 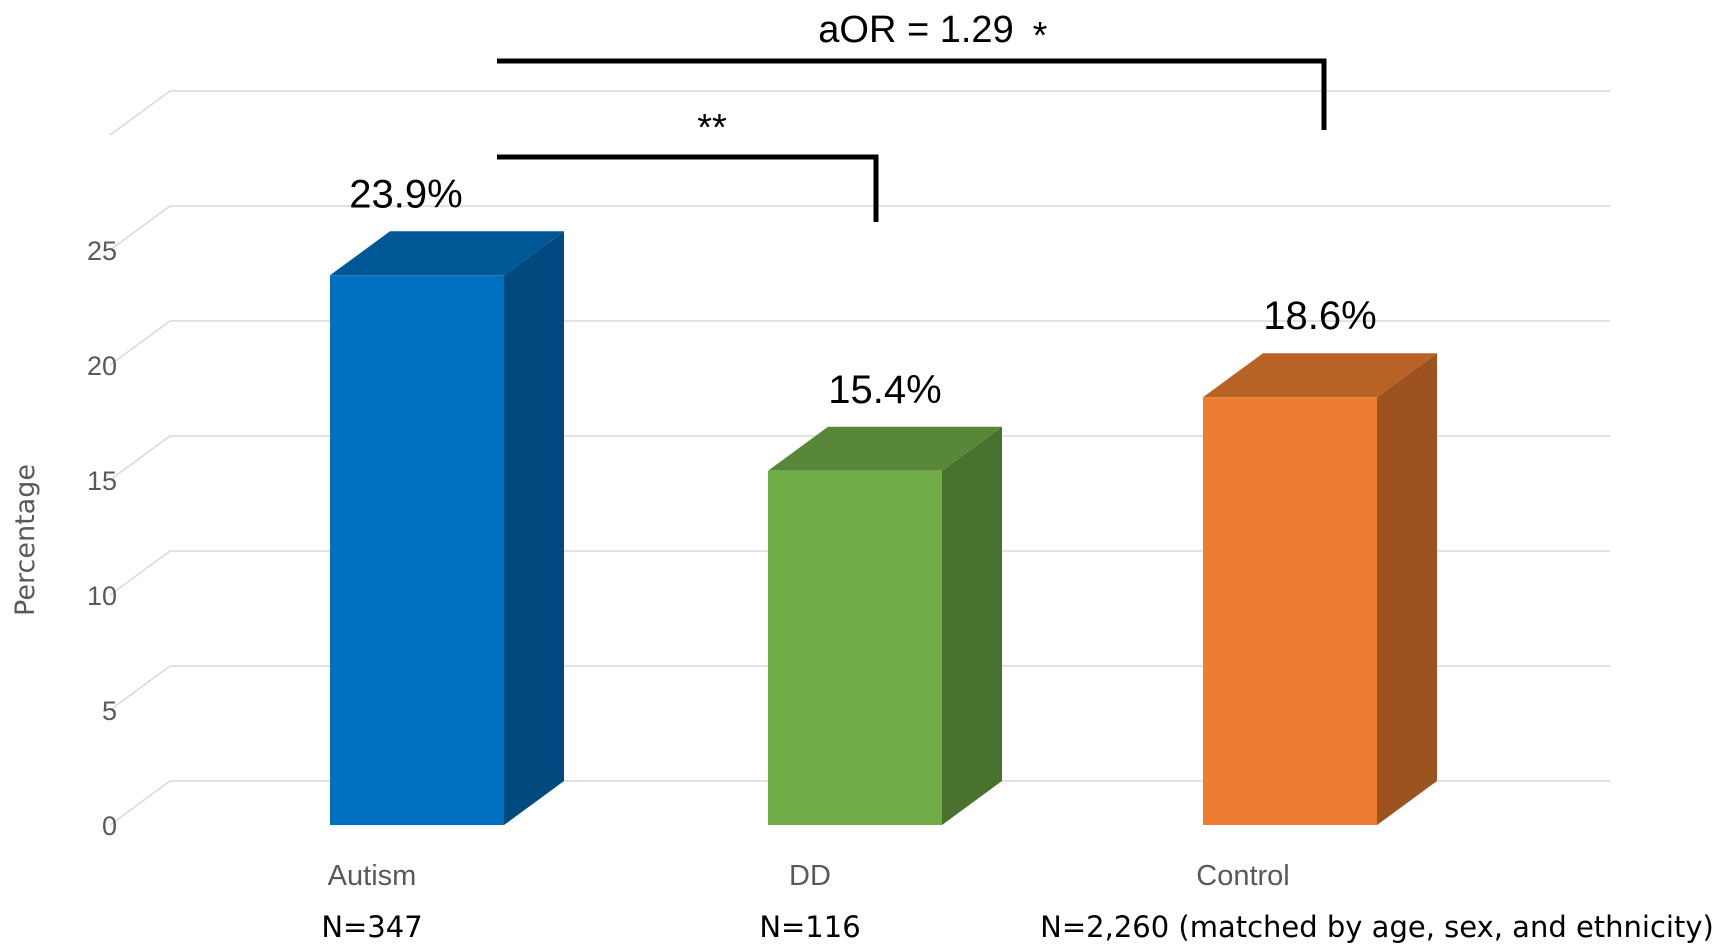 I want to click on y-tick-label: 25, so click(x=102, y=251).